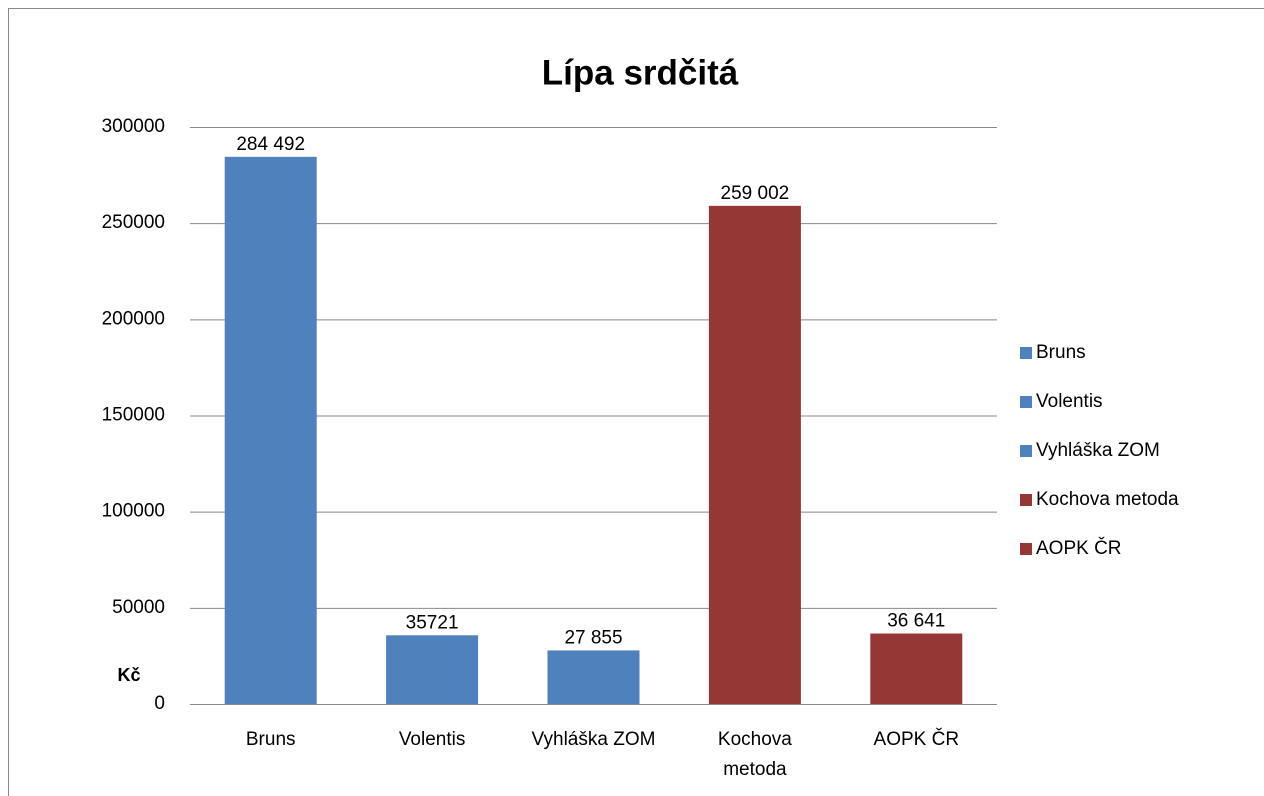 This screenshot has height=796, width=1264. Describe the element at coordinates (917, 739) in the screenshot. I see `x-tick-label: AOPK ČR` at that location.